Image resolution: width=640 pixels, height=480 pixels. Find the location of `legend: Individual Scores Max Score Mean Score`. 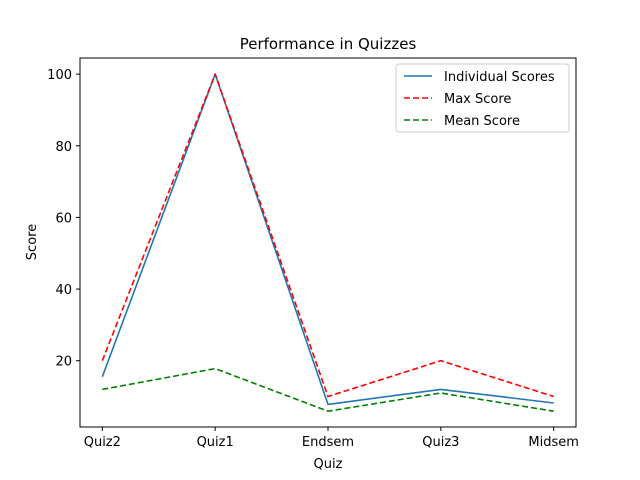

legend: Individual Scores Max Score Mean Score is located at coordinates (482, 98).